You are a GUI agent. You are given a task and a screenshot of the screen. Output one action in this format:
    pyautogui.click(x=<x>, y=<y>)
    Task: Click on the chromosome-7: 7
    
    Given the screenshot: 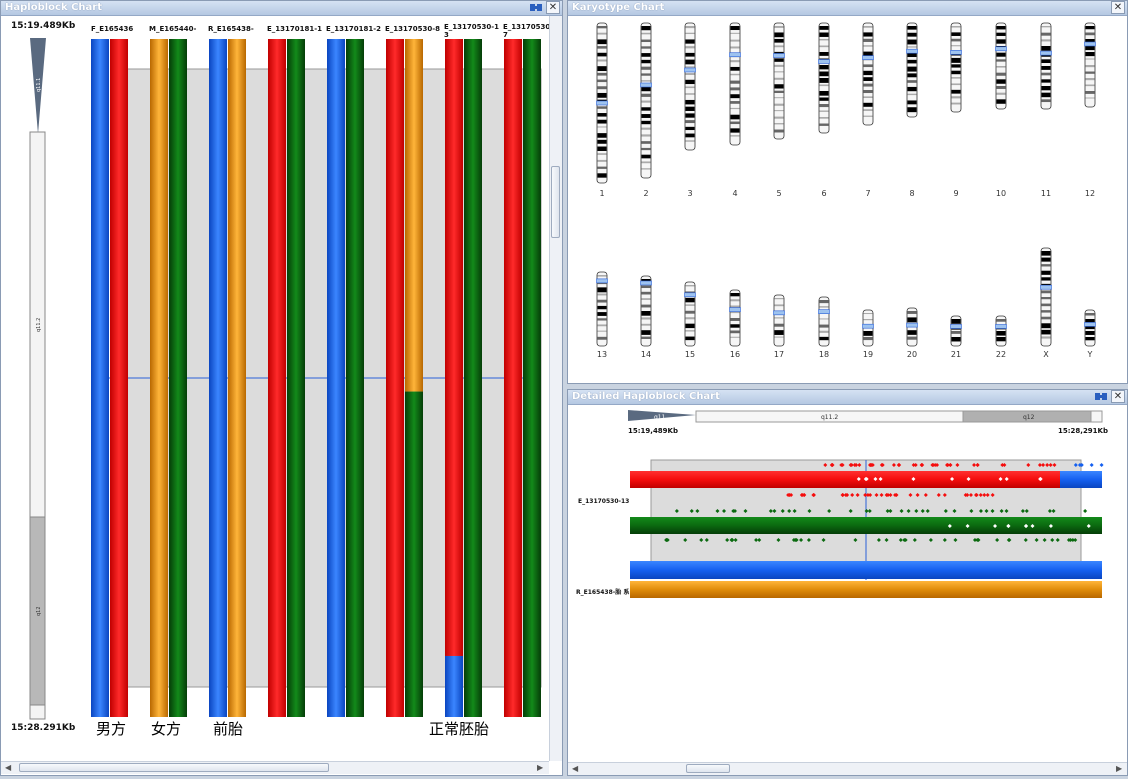 What is the action you would take?
    pyautogui.click(x=868, y=110)
    